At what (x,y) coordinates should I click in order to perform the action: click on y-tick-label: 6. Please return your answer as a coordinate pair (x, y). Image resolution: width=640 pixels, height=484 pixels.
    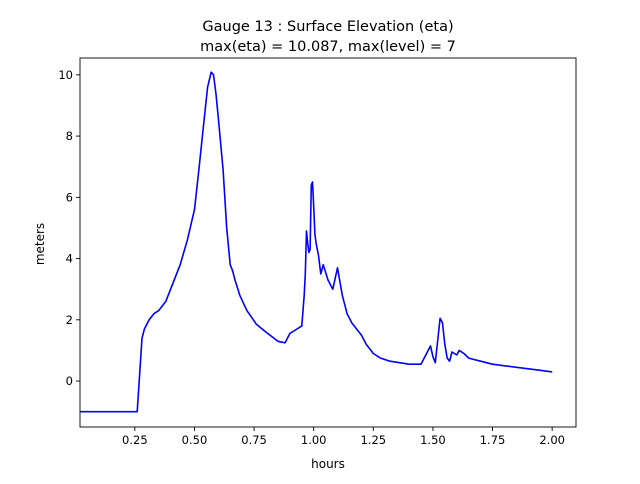
    Looking at the image, I should click on (69, 197).